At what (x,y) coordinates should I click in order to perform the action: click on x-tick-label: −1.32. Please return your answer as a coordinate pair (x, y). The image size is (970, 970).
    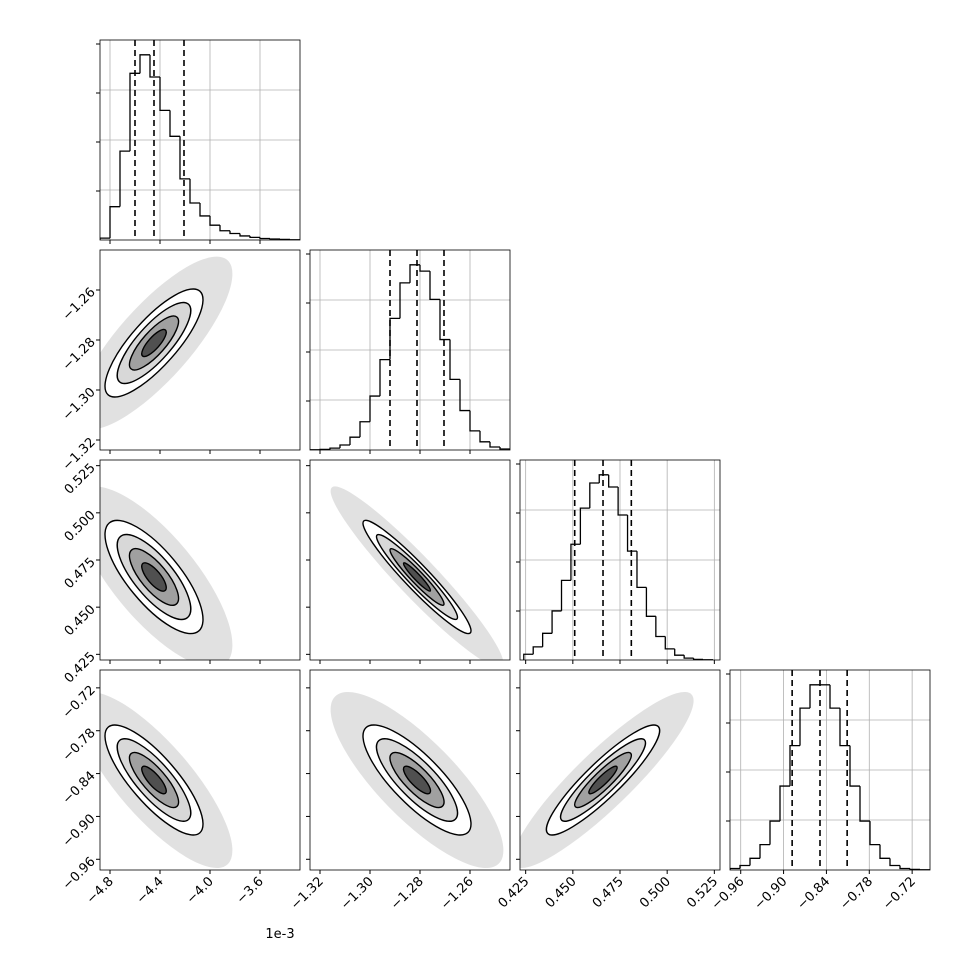
    Looking at the image, I should click on (307, 893).